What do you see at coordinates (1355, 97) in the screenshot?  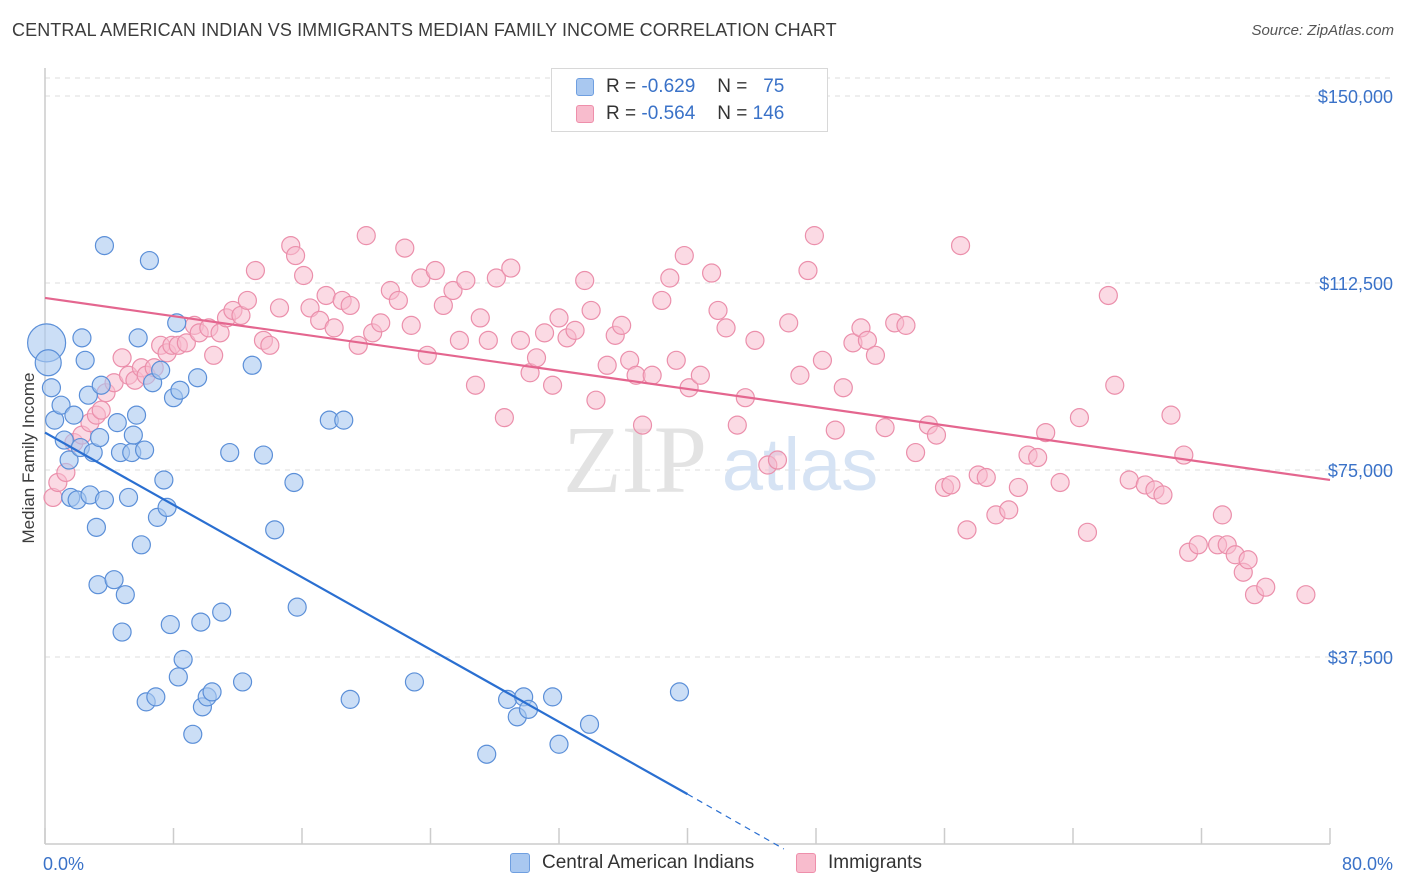 I see `y-tick-label: $150,000` at bounding box center [1355, 97].